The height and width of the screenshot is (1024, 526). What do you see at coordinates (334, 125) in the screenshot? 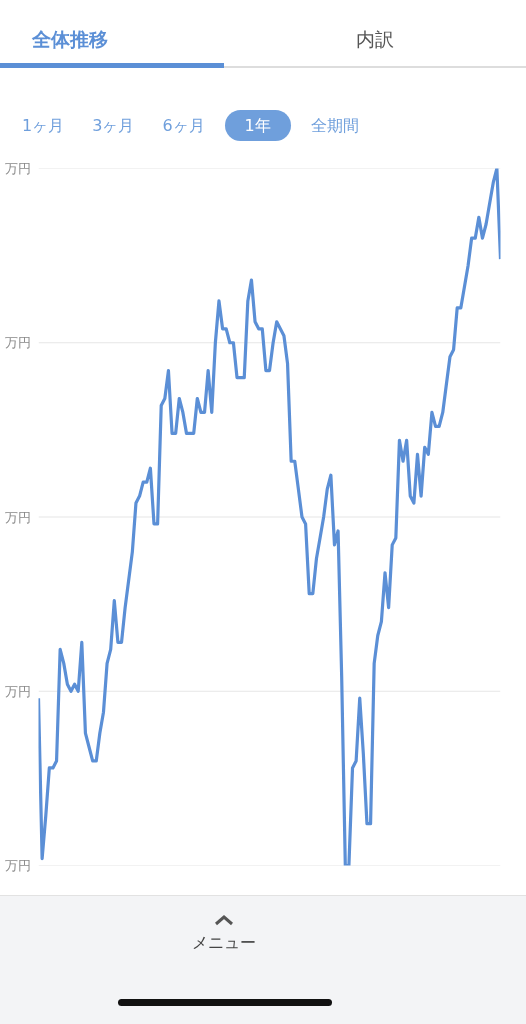
I see `text: 全期間` at bounding box center [334, 125].